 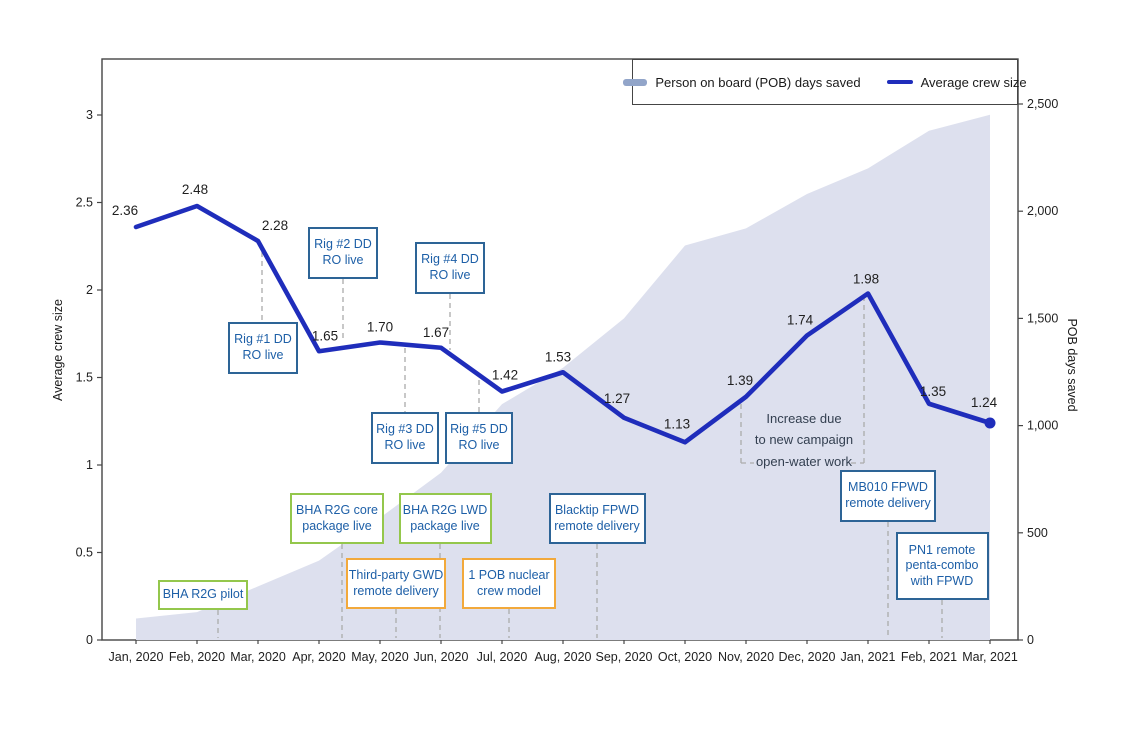 What do you see at coordinates (436, 332) in the screenshot?
I see `data-point-label: 1.67` at bounding box center [436, 332].